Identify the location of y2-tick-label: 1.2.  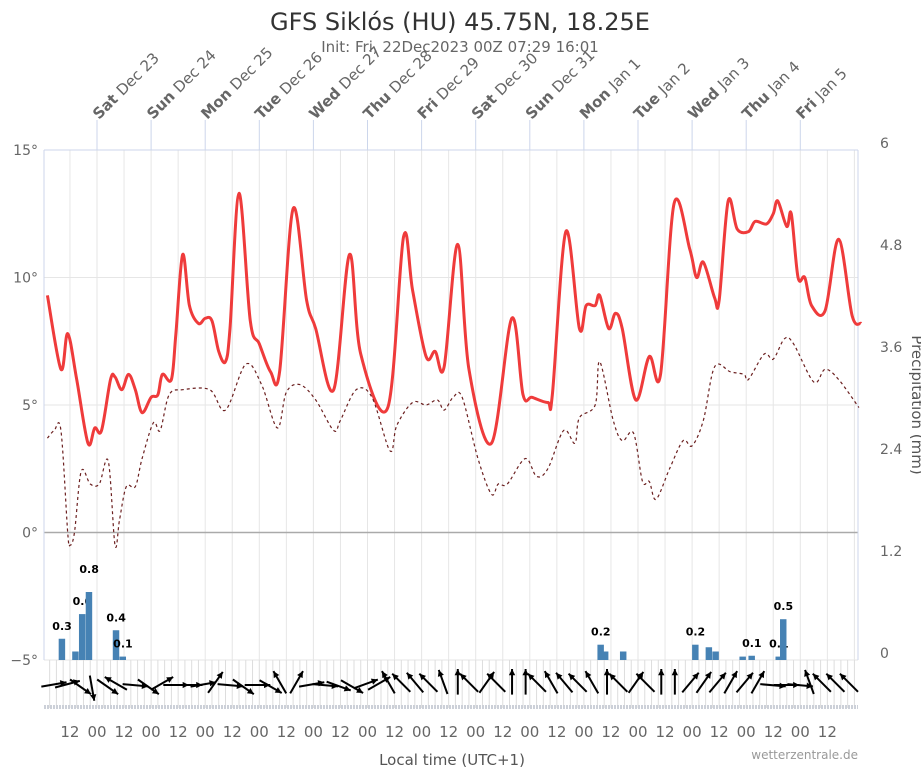
(891, 552).